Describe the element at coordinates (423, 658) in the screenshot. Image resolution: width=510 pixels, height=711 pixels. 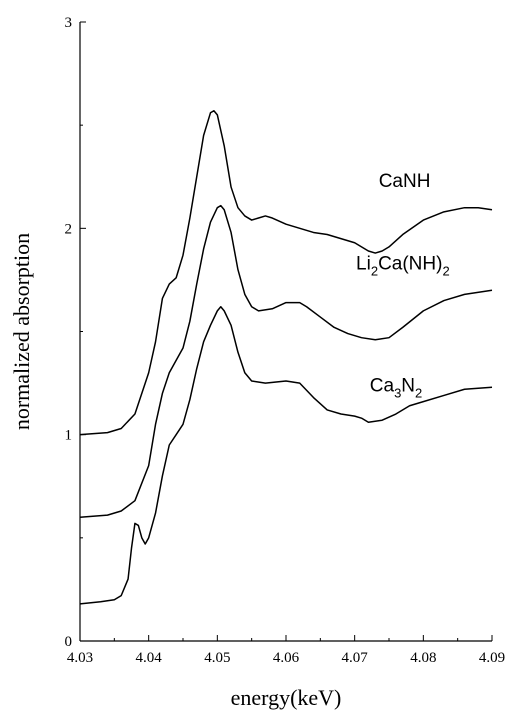
I see `x-tick-label: 4.08` at that location.